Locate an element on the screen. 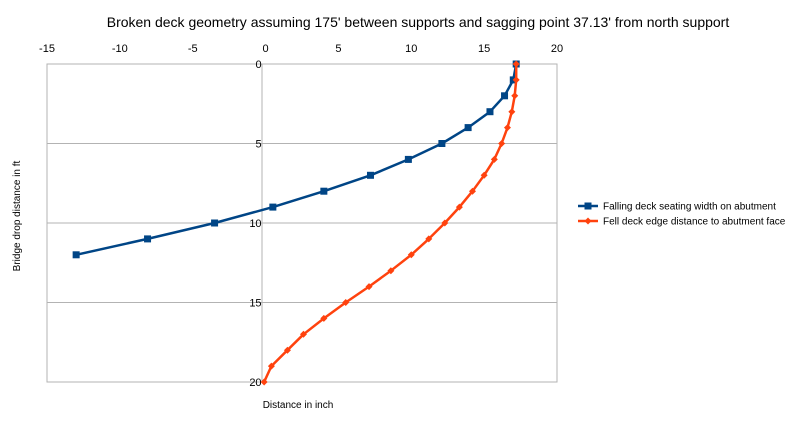 The image size is (800, 427). x-tick-label: 0 is located at coordinates (266, 49).